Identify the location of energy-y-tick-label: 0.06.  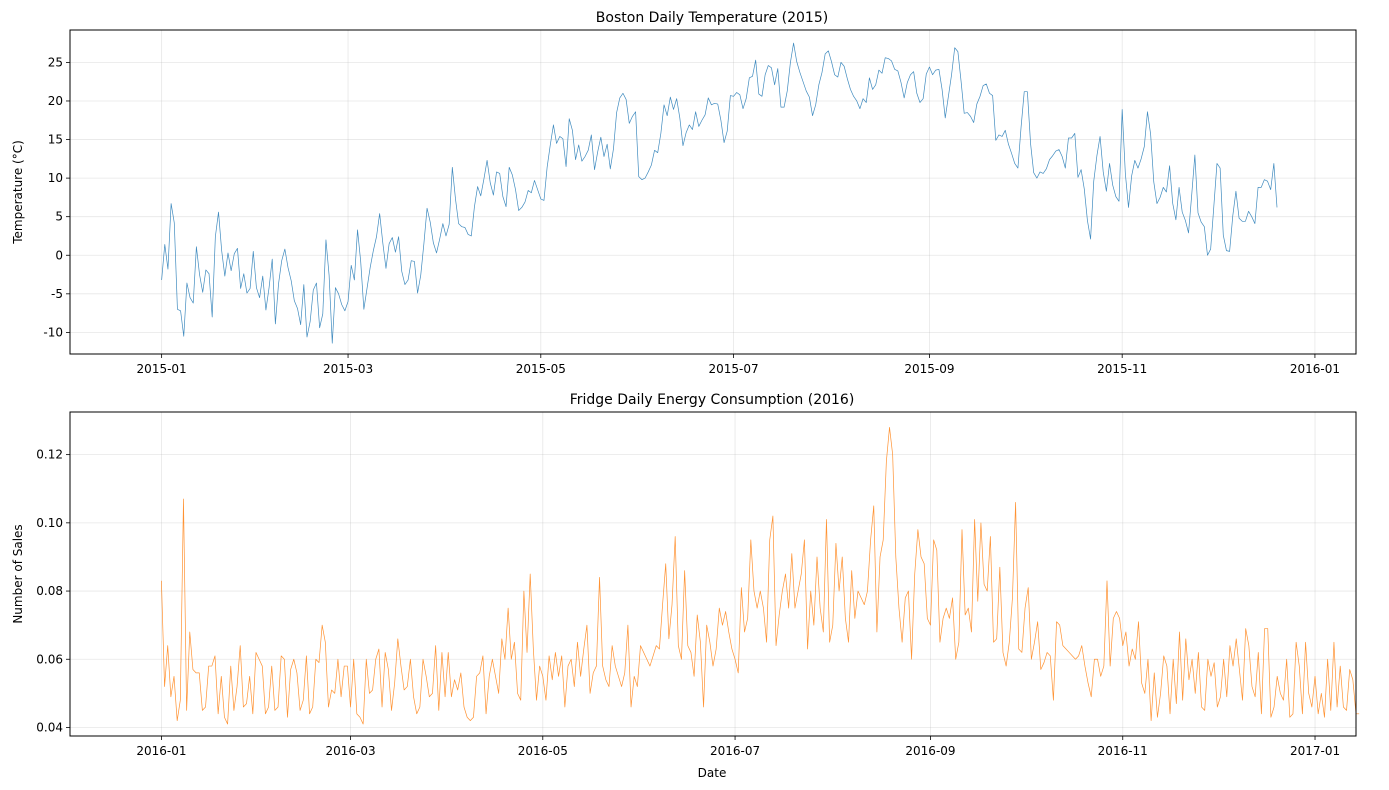
(49, 659).